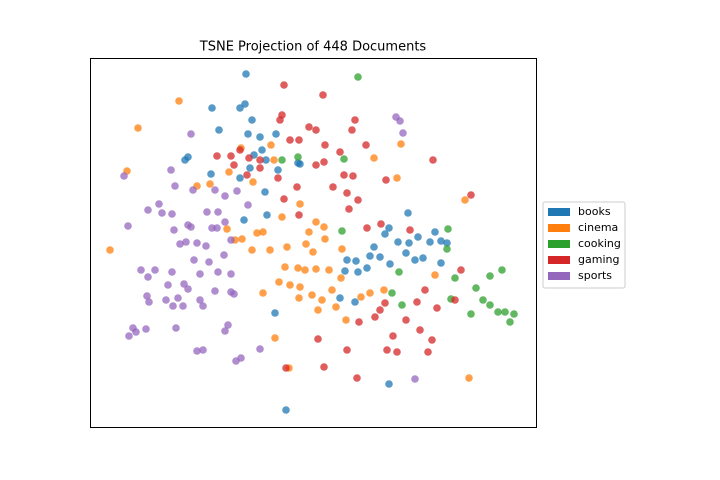  Describe the element at coordinates (599, 243) in the screenshot. I see `legend-label: cooking` at that location.